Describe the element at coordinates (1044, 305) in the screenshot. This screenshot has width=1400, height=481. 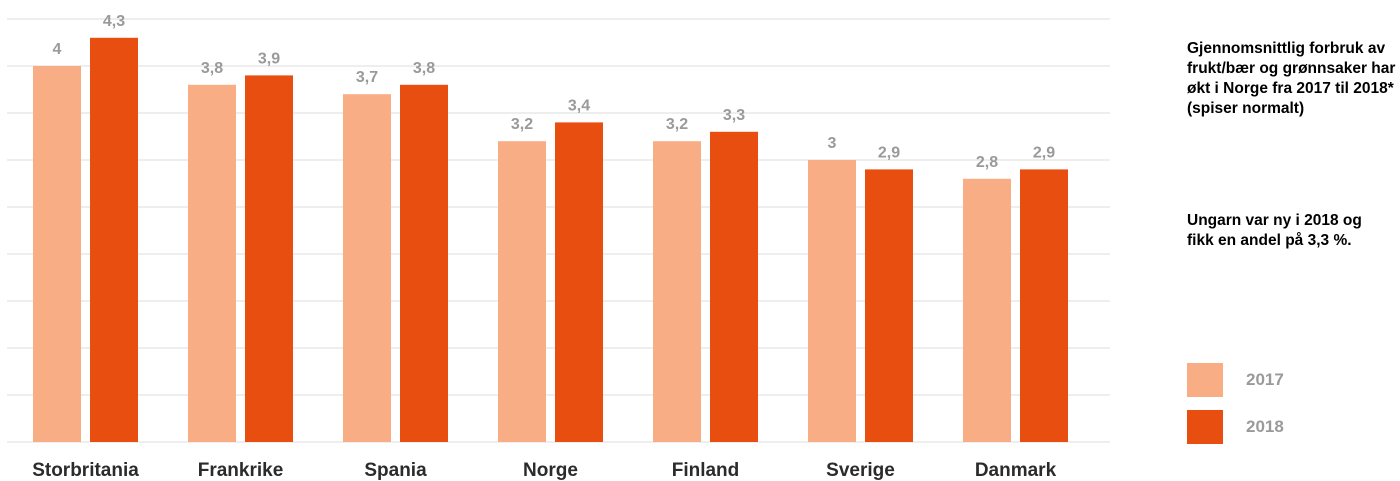
I see `bar-2018-danmark` at that location.